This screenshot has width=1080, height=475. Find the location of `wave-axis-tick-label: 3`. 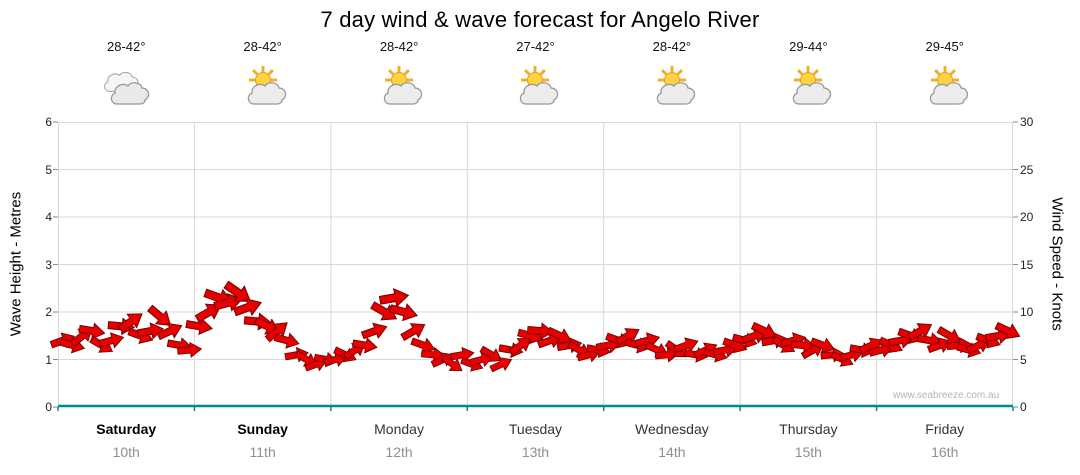

wave-axis-tick-label: 3 is located at coordinates (48, 264).